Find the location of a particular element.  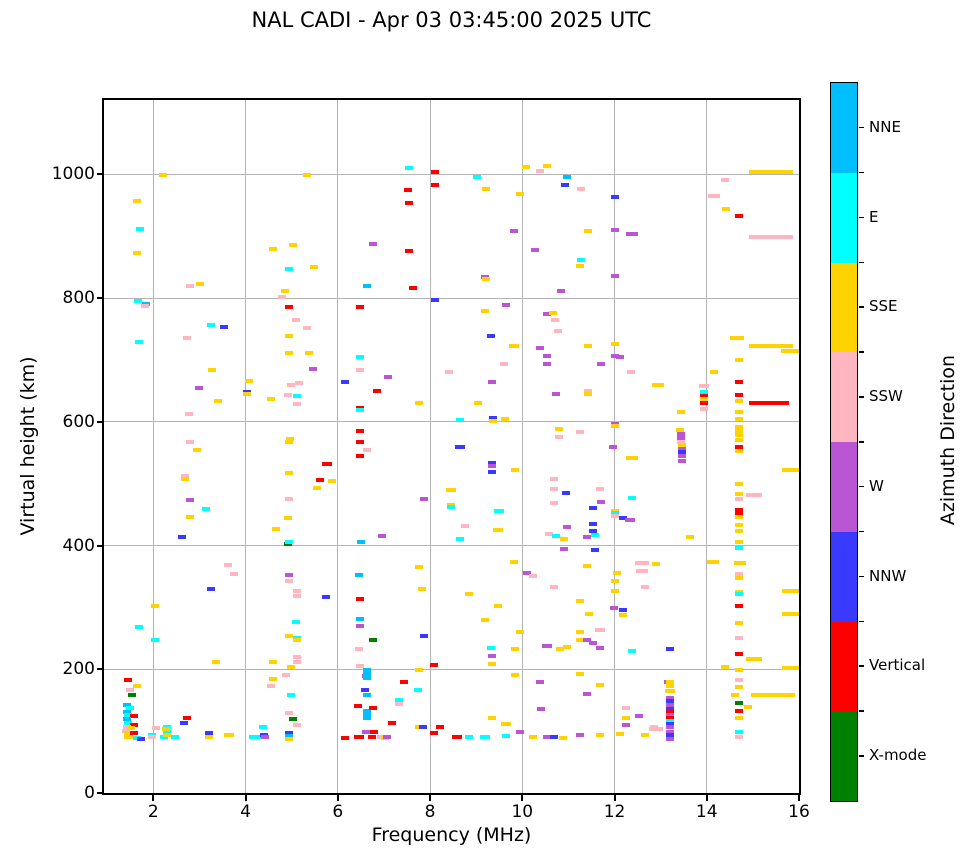

colorbar-tick-X-mode is located at coordinates (861, 756).